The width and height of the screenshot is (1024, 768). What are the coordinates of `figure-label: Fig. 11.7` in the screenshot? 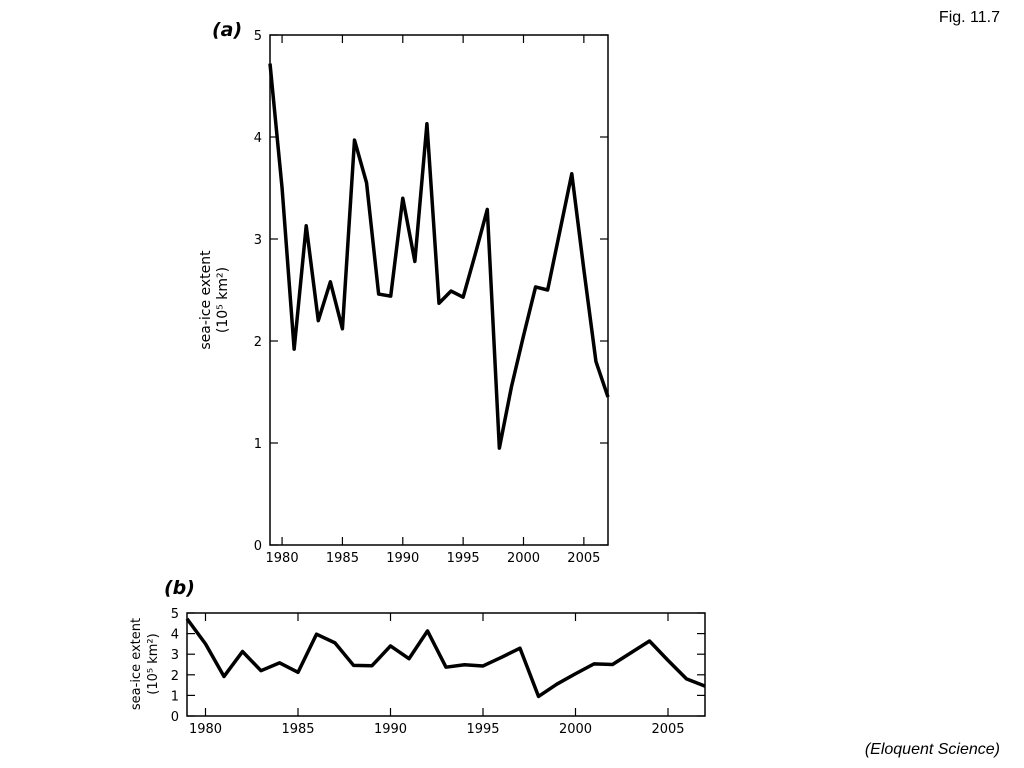 It's located at (969, 17).